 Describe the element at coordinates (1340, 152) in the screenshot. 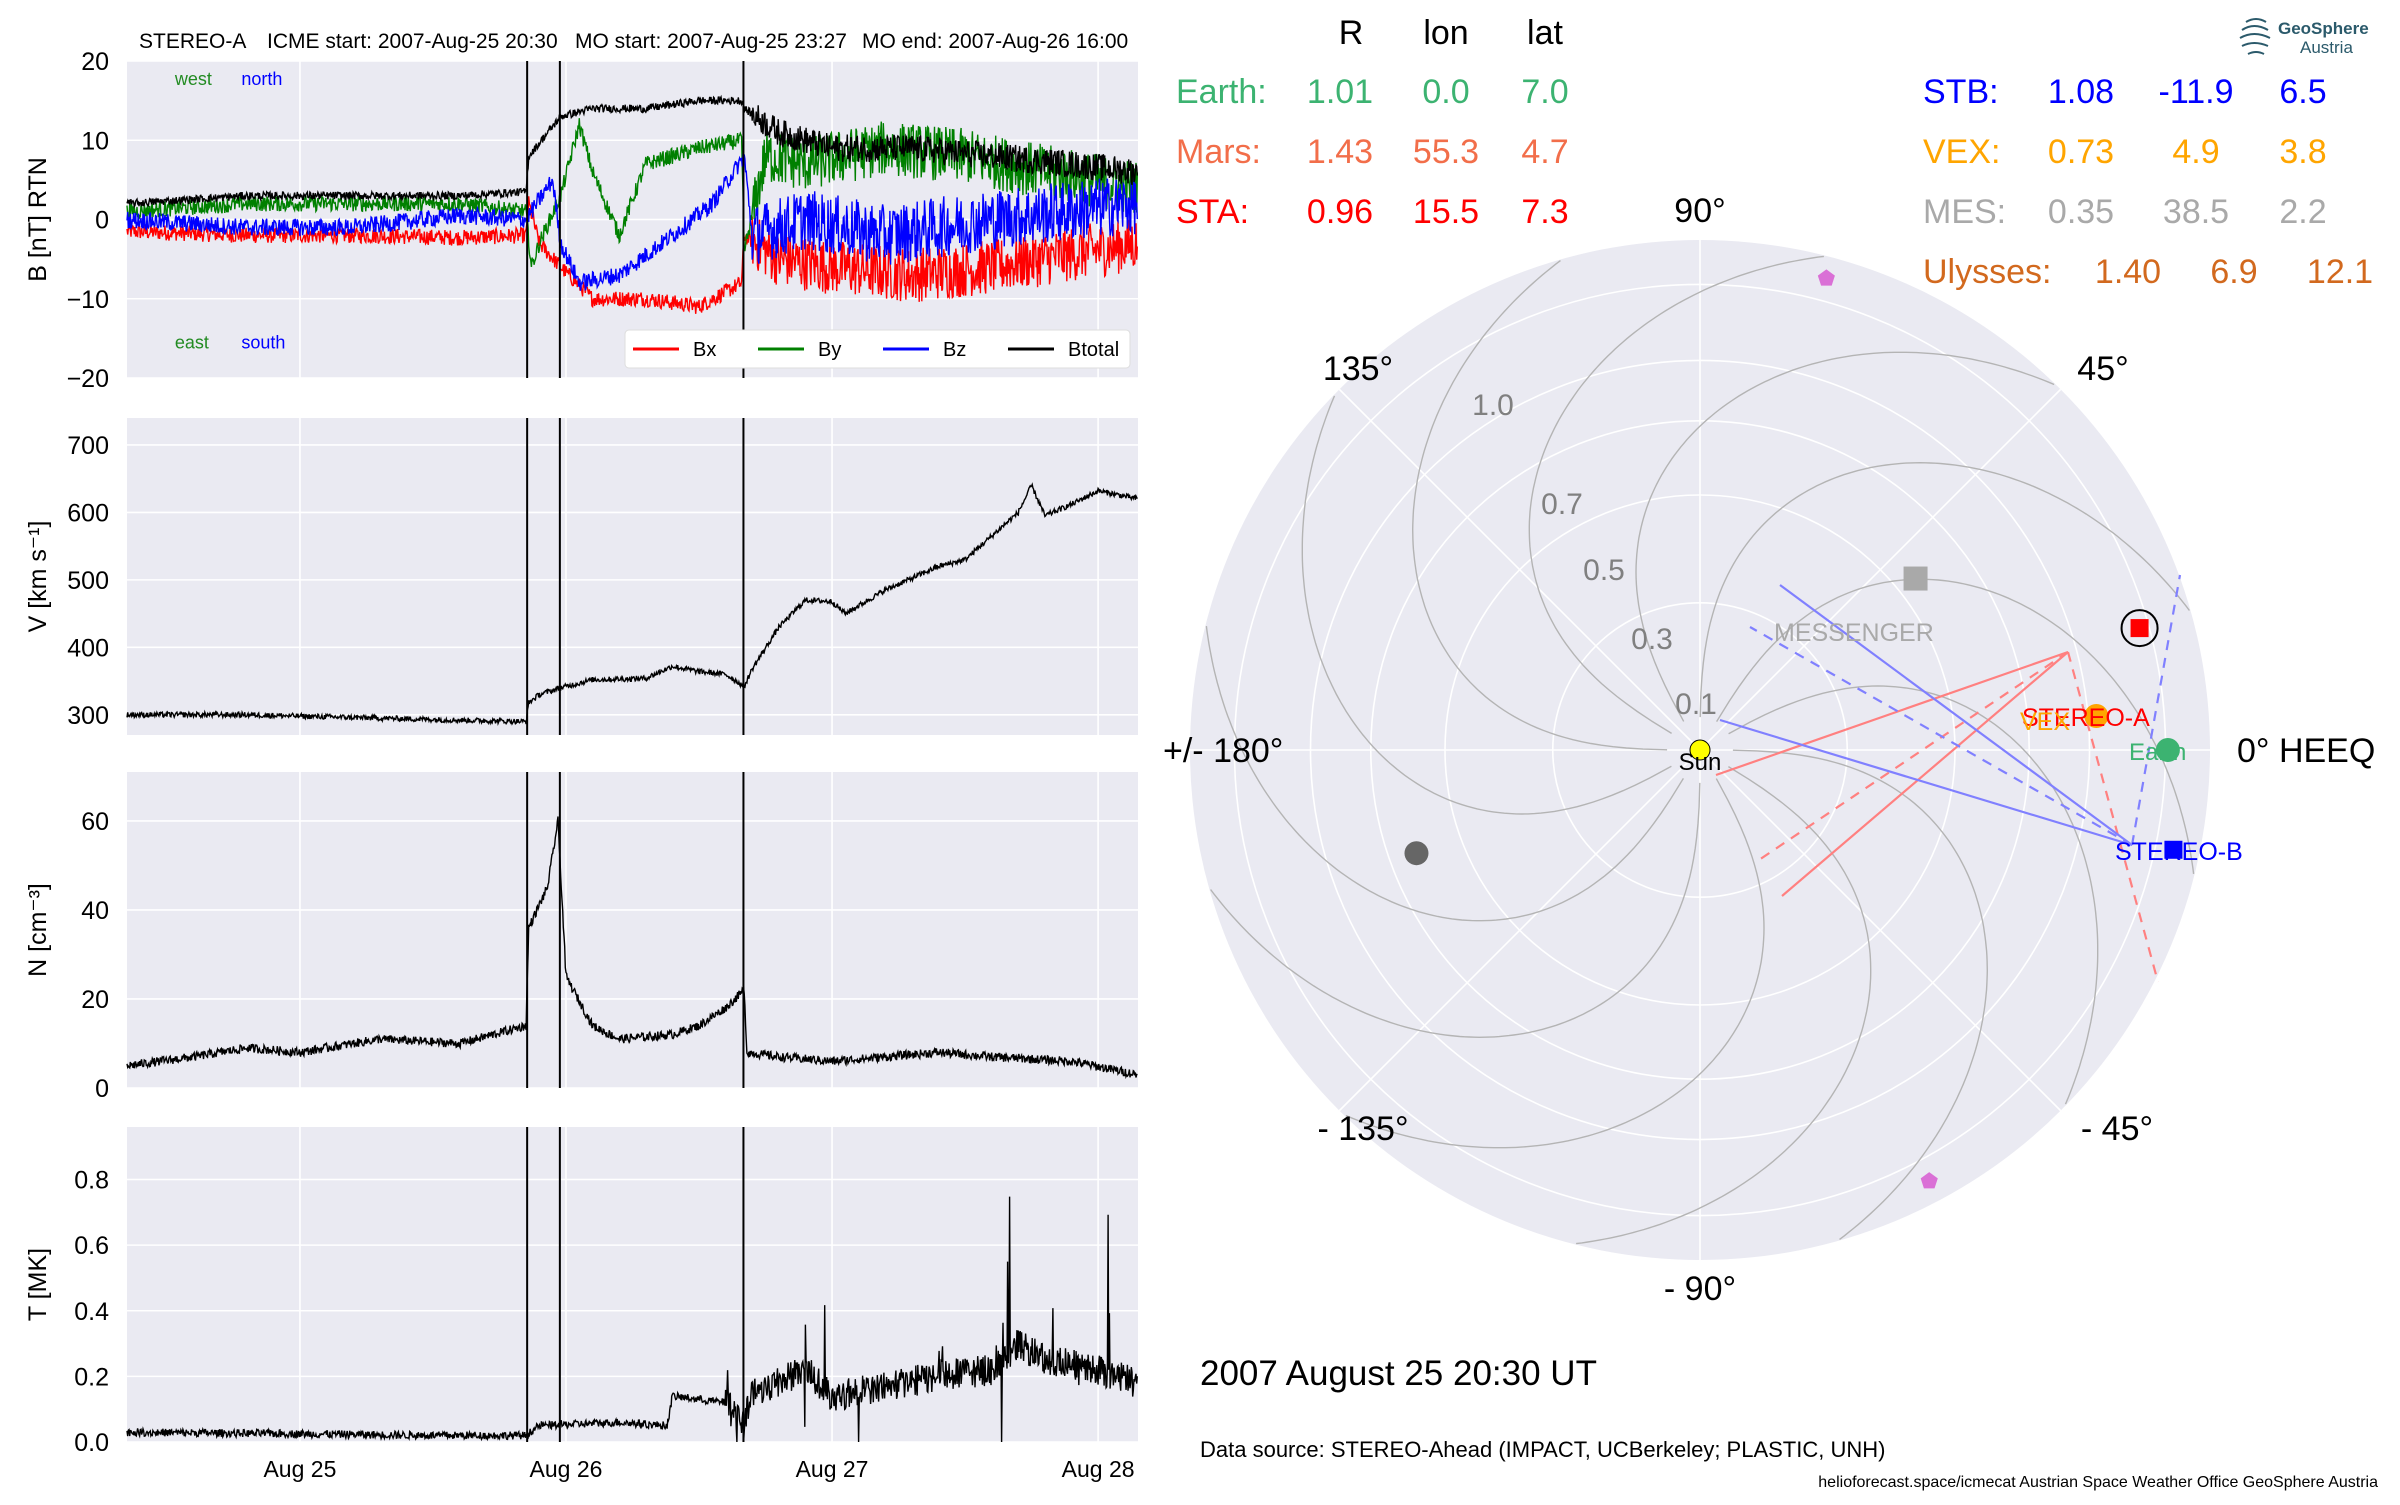

I see `pos-row-r: 1.43` at that location.